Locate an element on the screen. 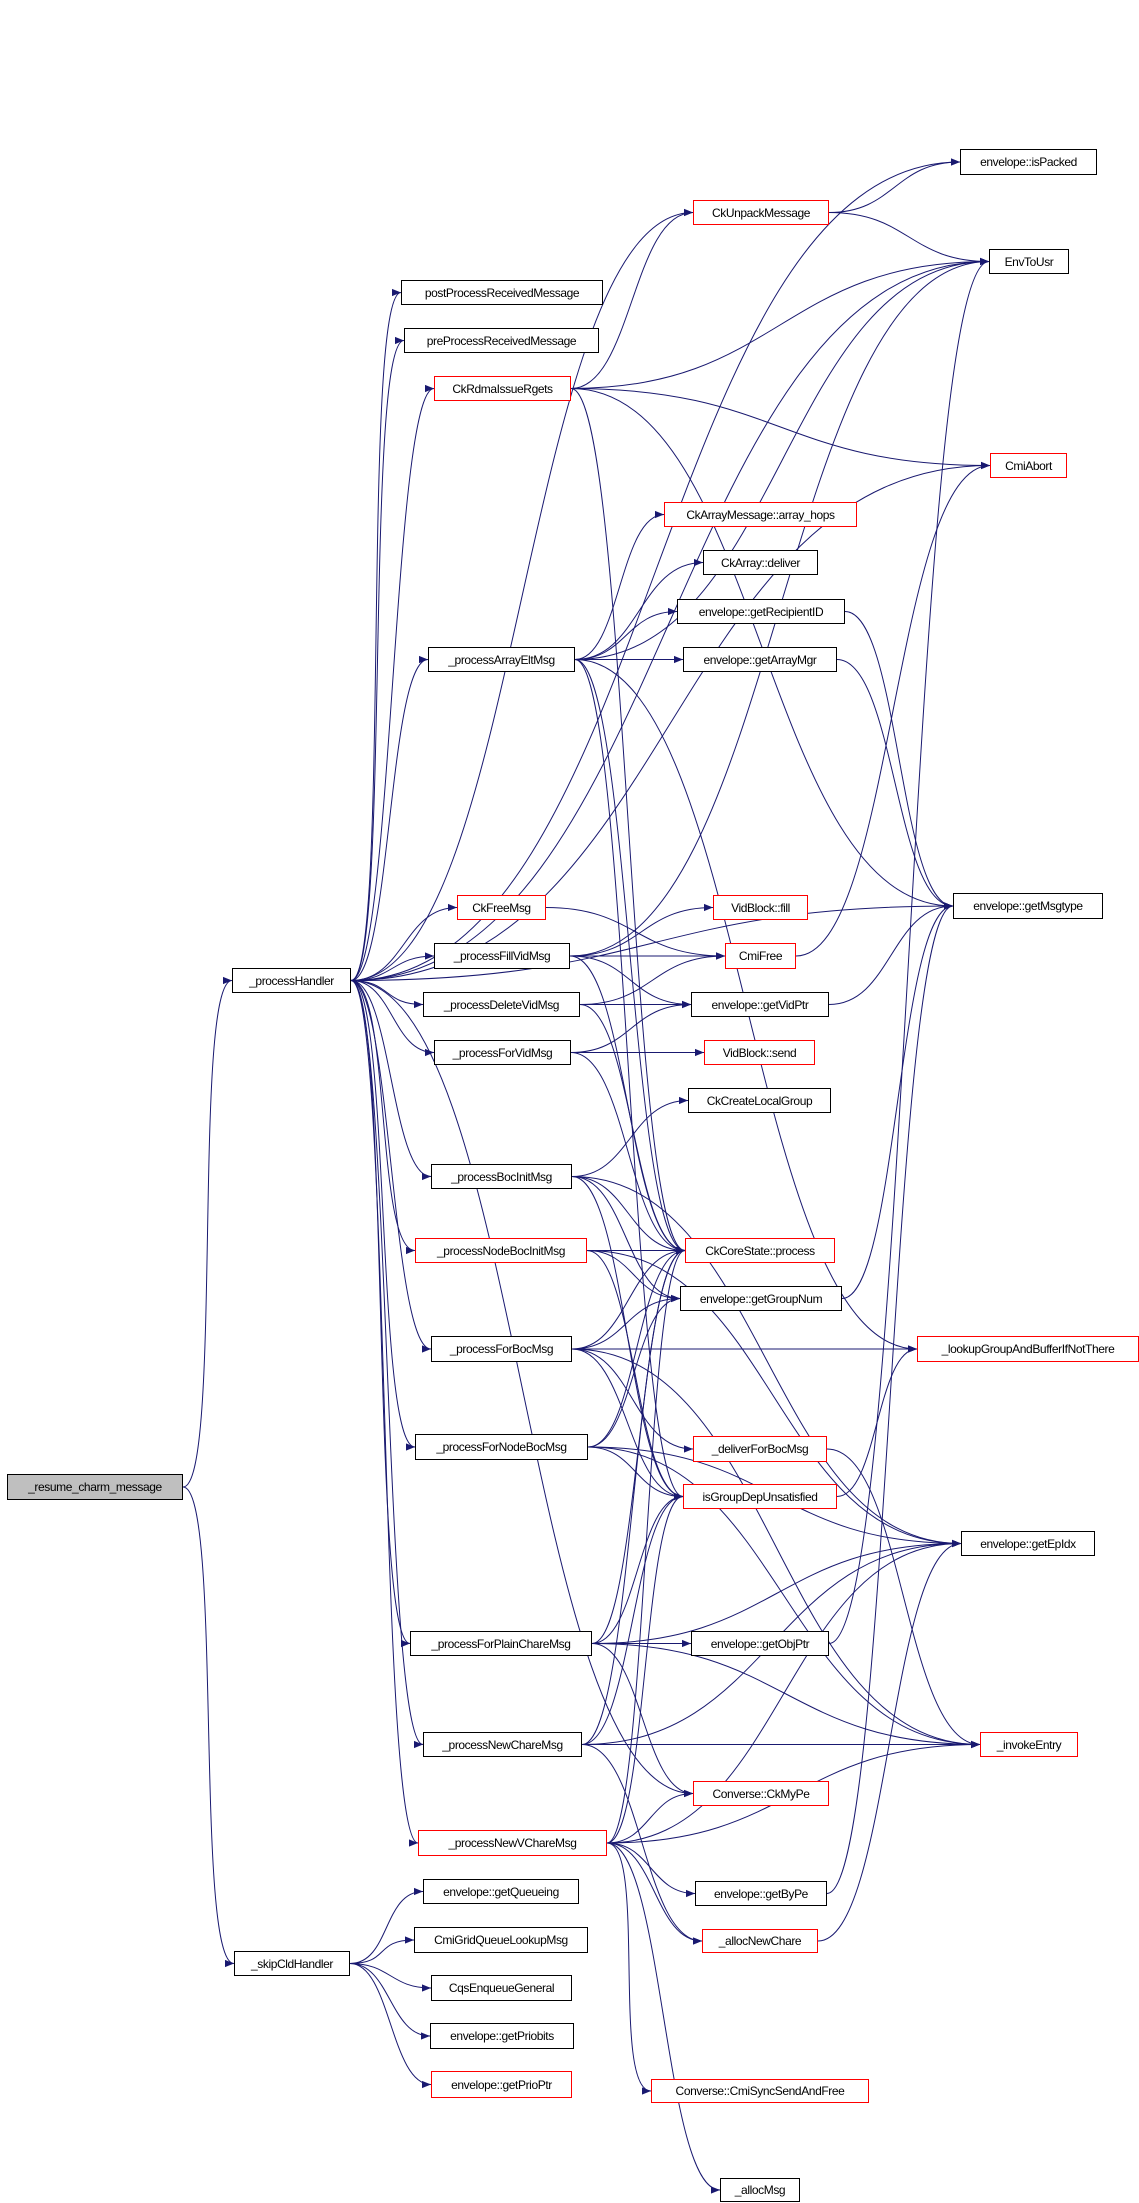  node-allocMsg: _allocMsg is located at coordinates (760, 2190).